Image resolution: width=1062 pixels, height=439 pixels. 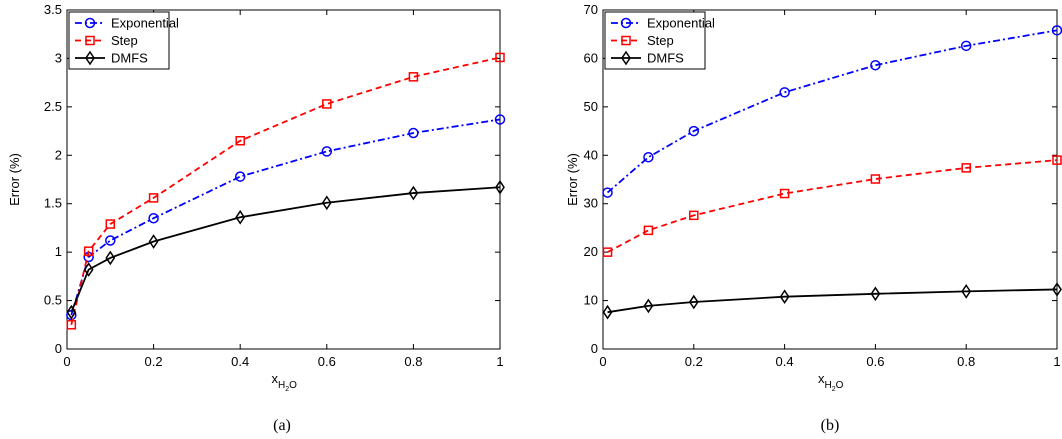 I want to click on figure-caption: (a), so click(x=282, y=425).